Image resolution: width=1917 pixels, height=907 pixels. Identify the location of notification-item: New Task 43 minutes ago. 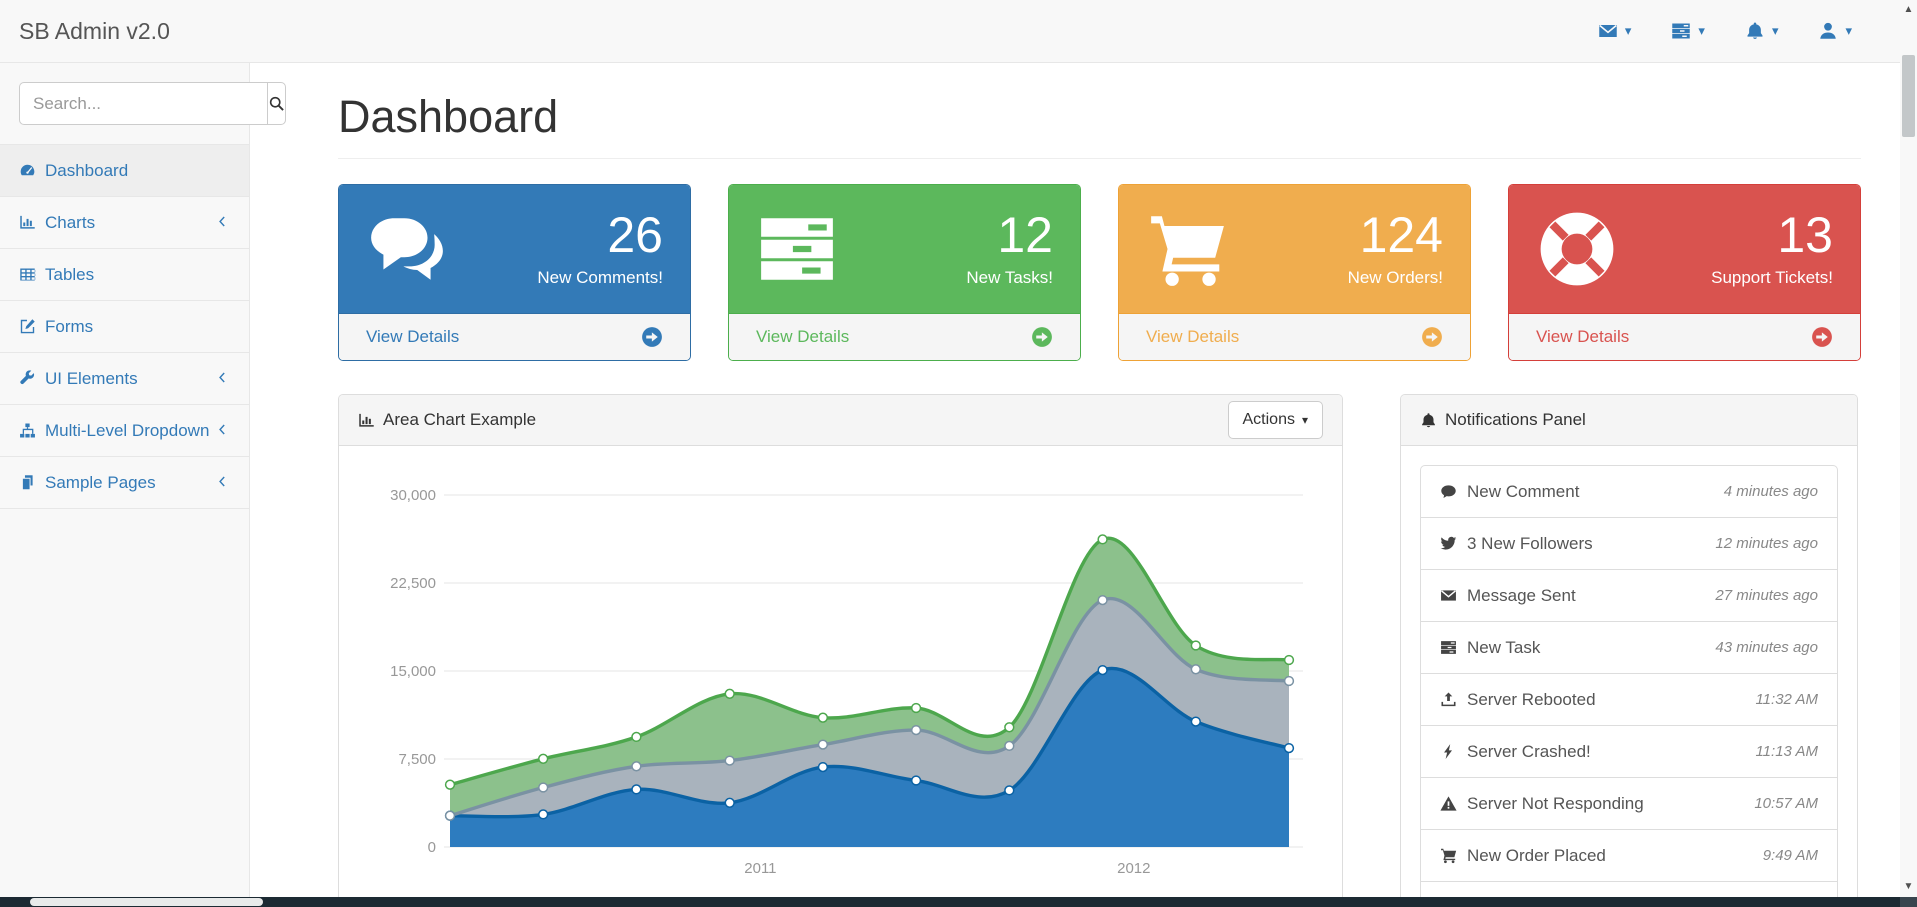
(1629, 648).